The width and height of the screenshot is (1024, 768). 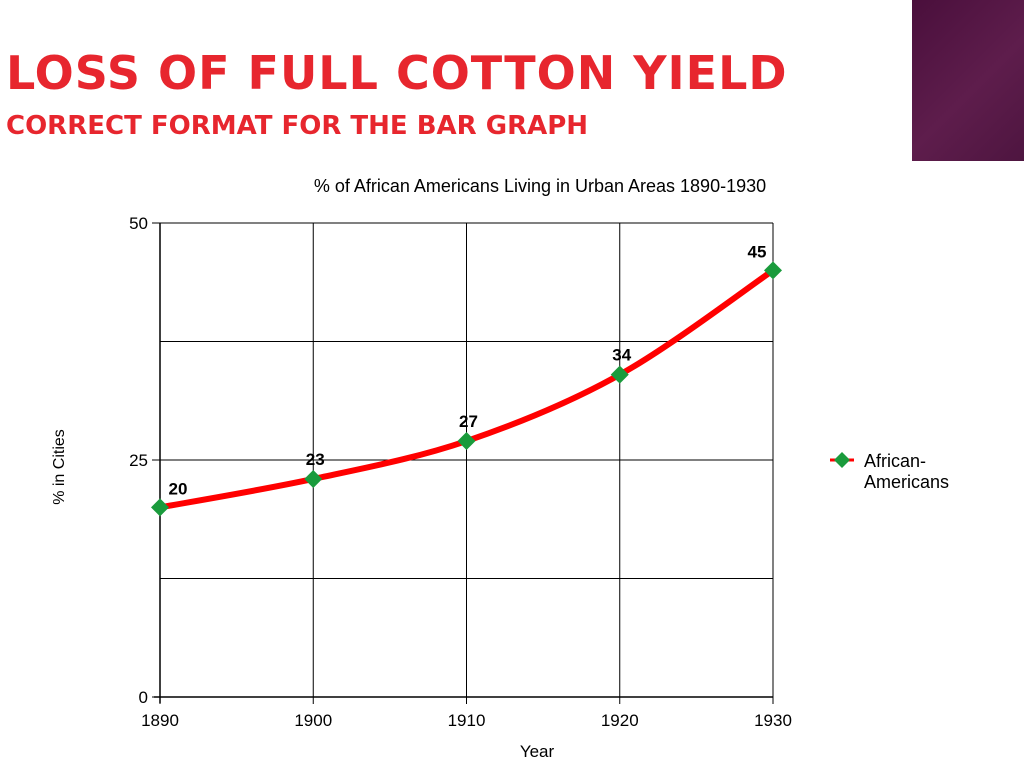 I want to click on data-label: 27, so click(x=468, y=421).